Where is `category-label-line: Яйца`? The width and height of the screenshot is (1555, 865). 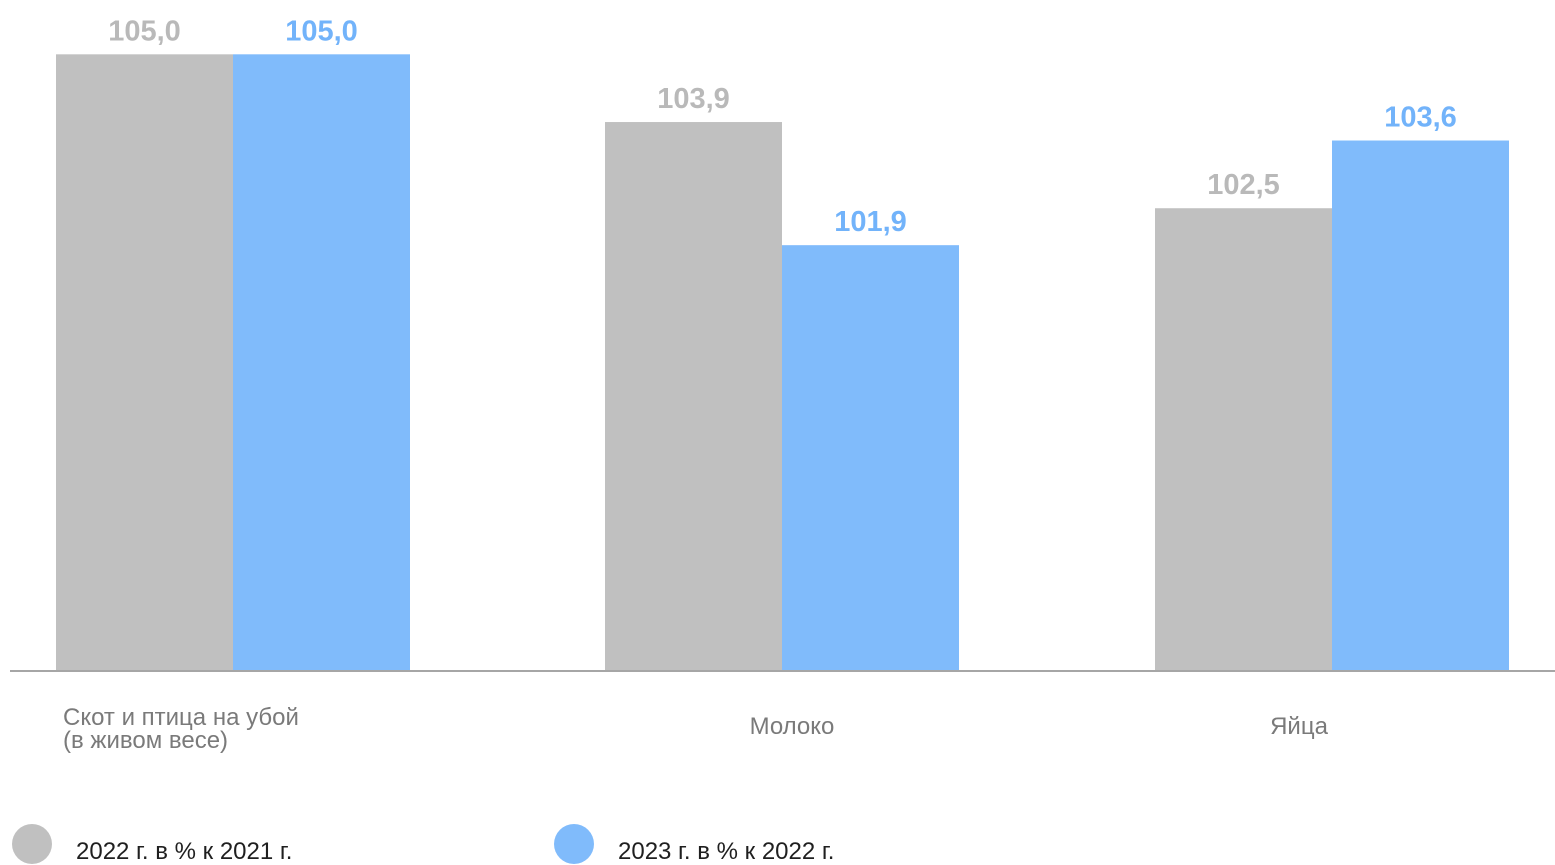
category-label-line: Яйца is located at coordinates (1299, 726).